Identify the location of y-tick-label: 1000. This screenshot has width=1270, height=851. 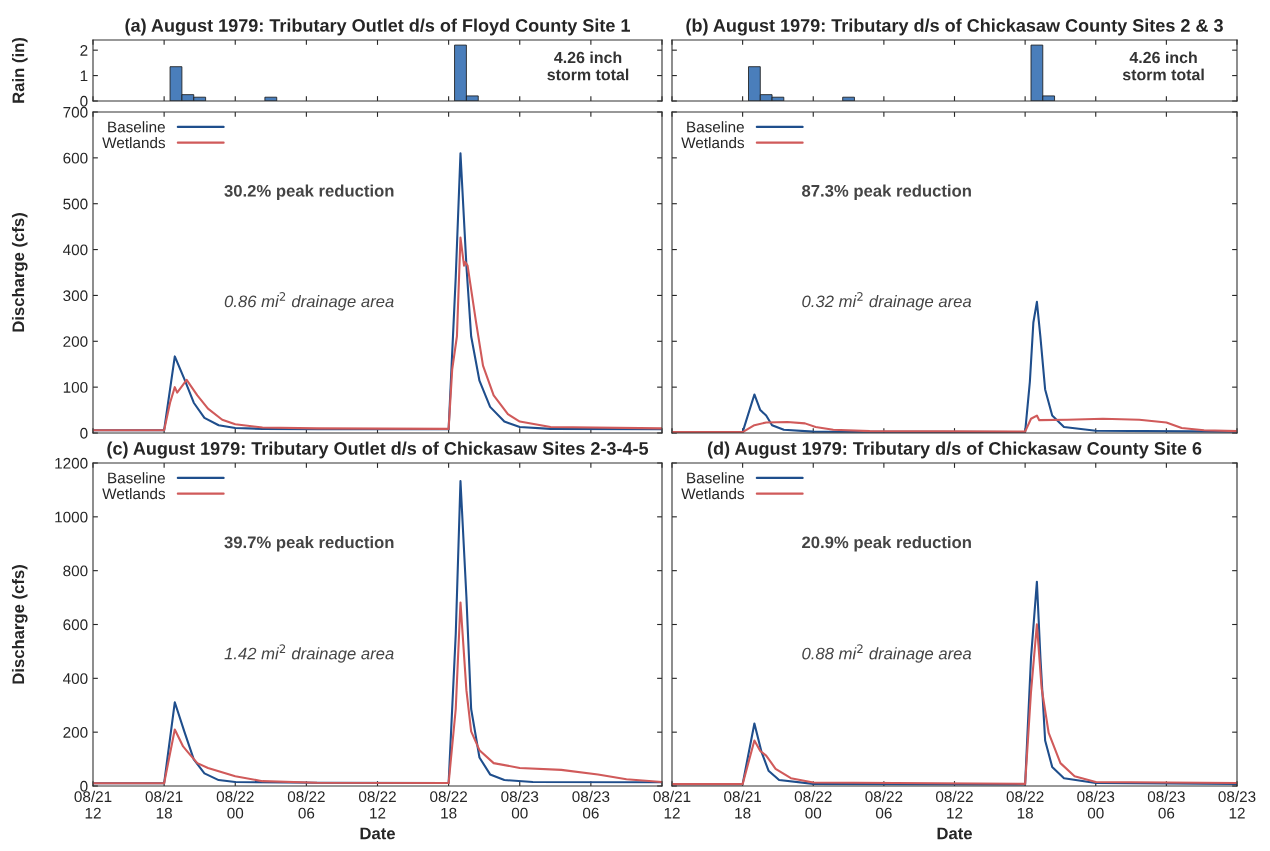
(71, 517).